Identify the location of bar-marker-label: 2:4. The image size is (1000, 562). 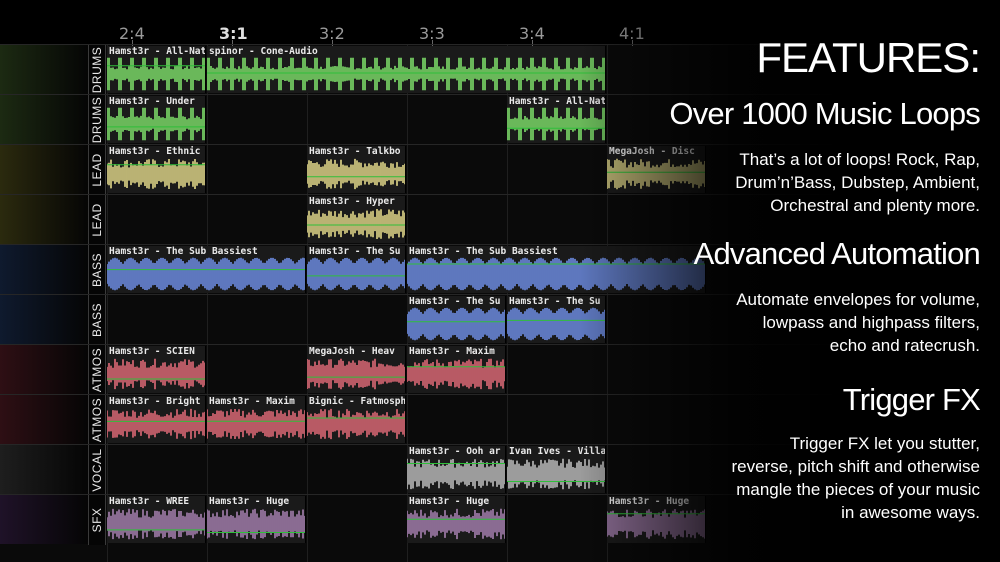
(132, 33).